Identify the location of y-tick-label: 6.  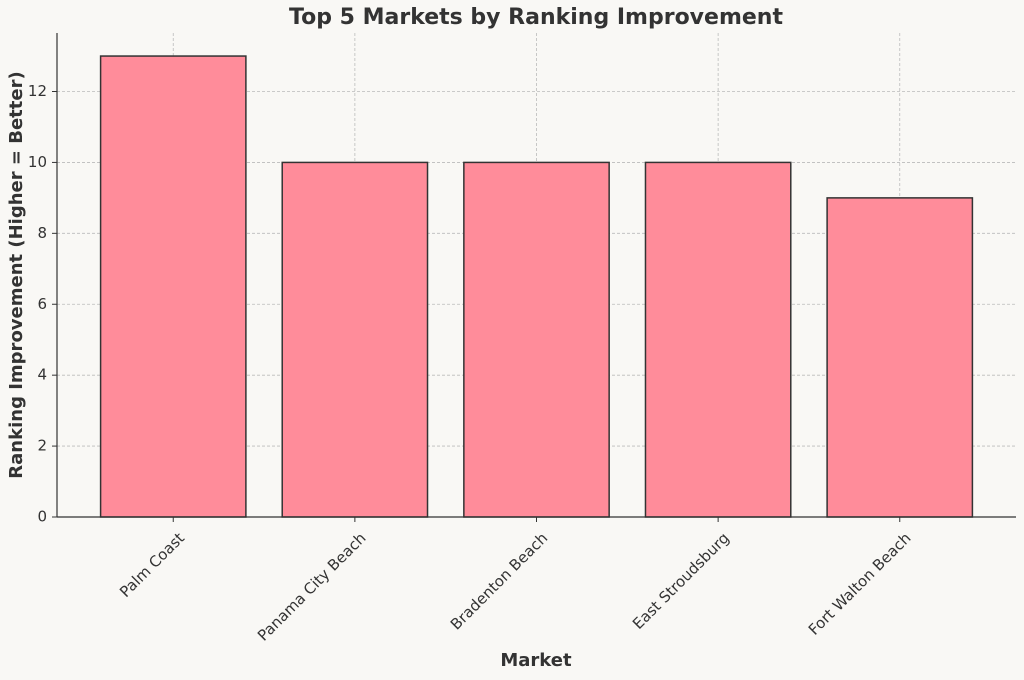
(42, 304).